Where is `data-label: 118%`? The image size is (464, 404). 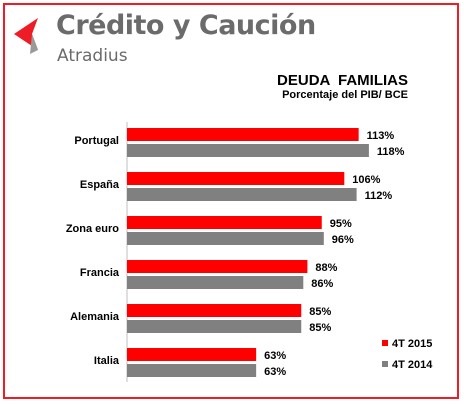
data-label: 118% is located at coordinates (391, 152).